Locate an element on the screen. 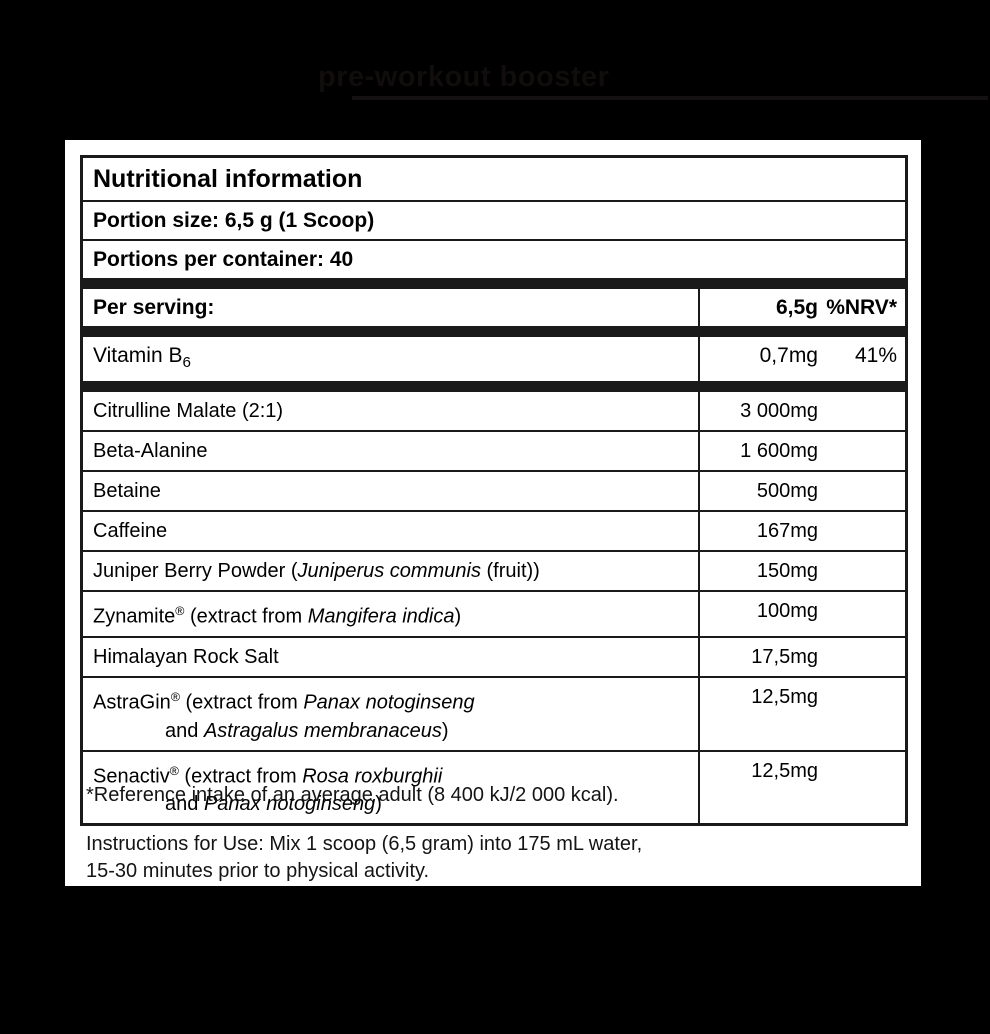  table-row-ingredient: Citrulline Malate (2:1) 3 000mg is located at coordinates (494, 412).